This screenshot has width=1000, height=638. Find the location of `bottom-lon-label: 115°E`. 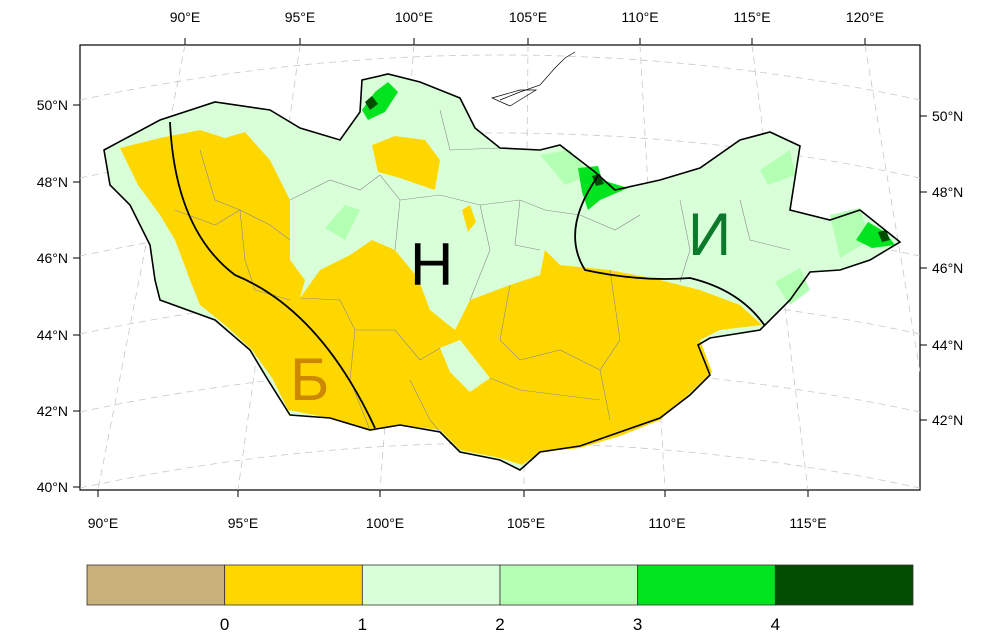

bottom-lon-label: 115°E is located at coordinates (807, 523).